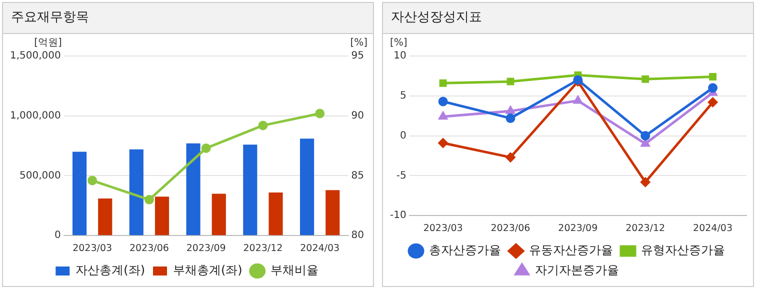 This screenshot has width=760, height=289. Describe the element at coordinates (398, 216) in the screenshot. I see `y-tick-label: -10` at that location.